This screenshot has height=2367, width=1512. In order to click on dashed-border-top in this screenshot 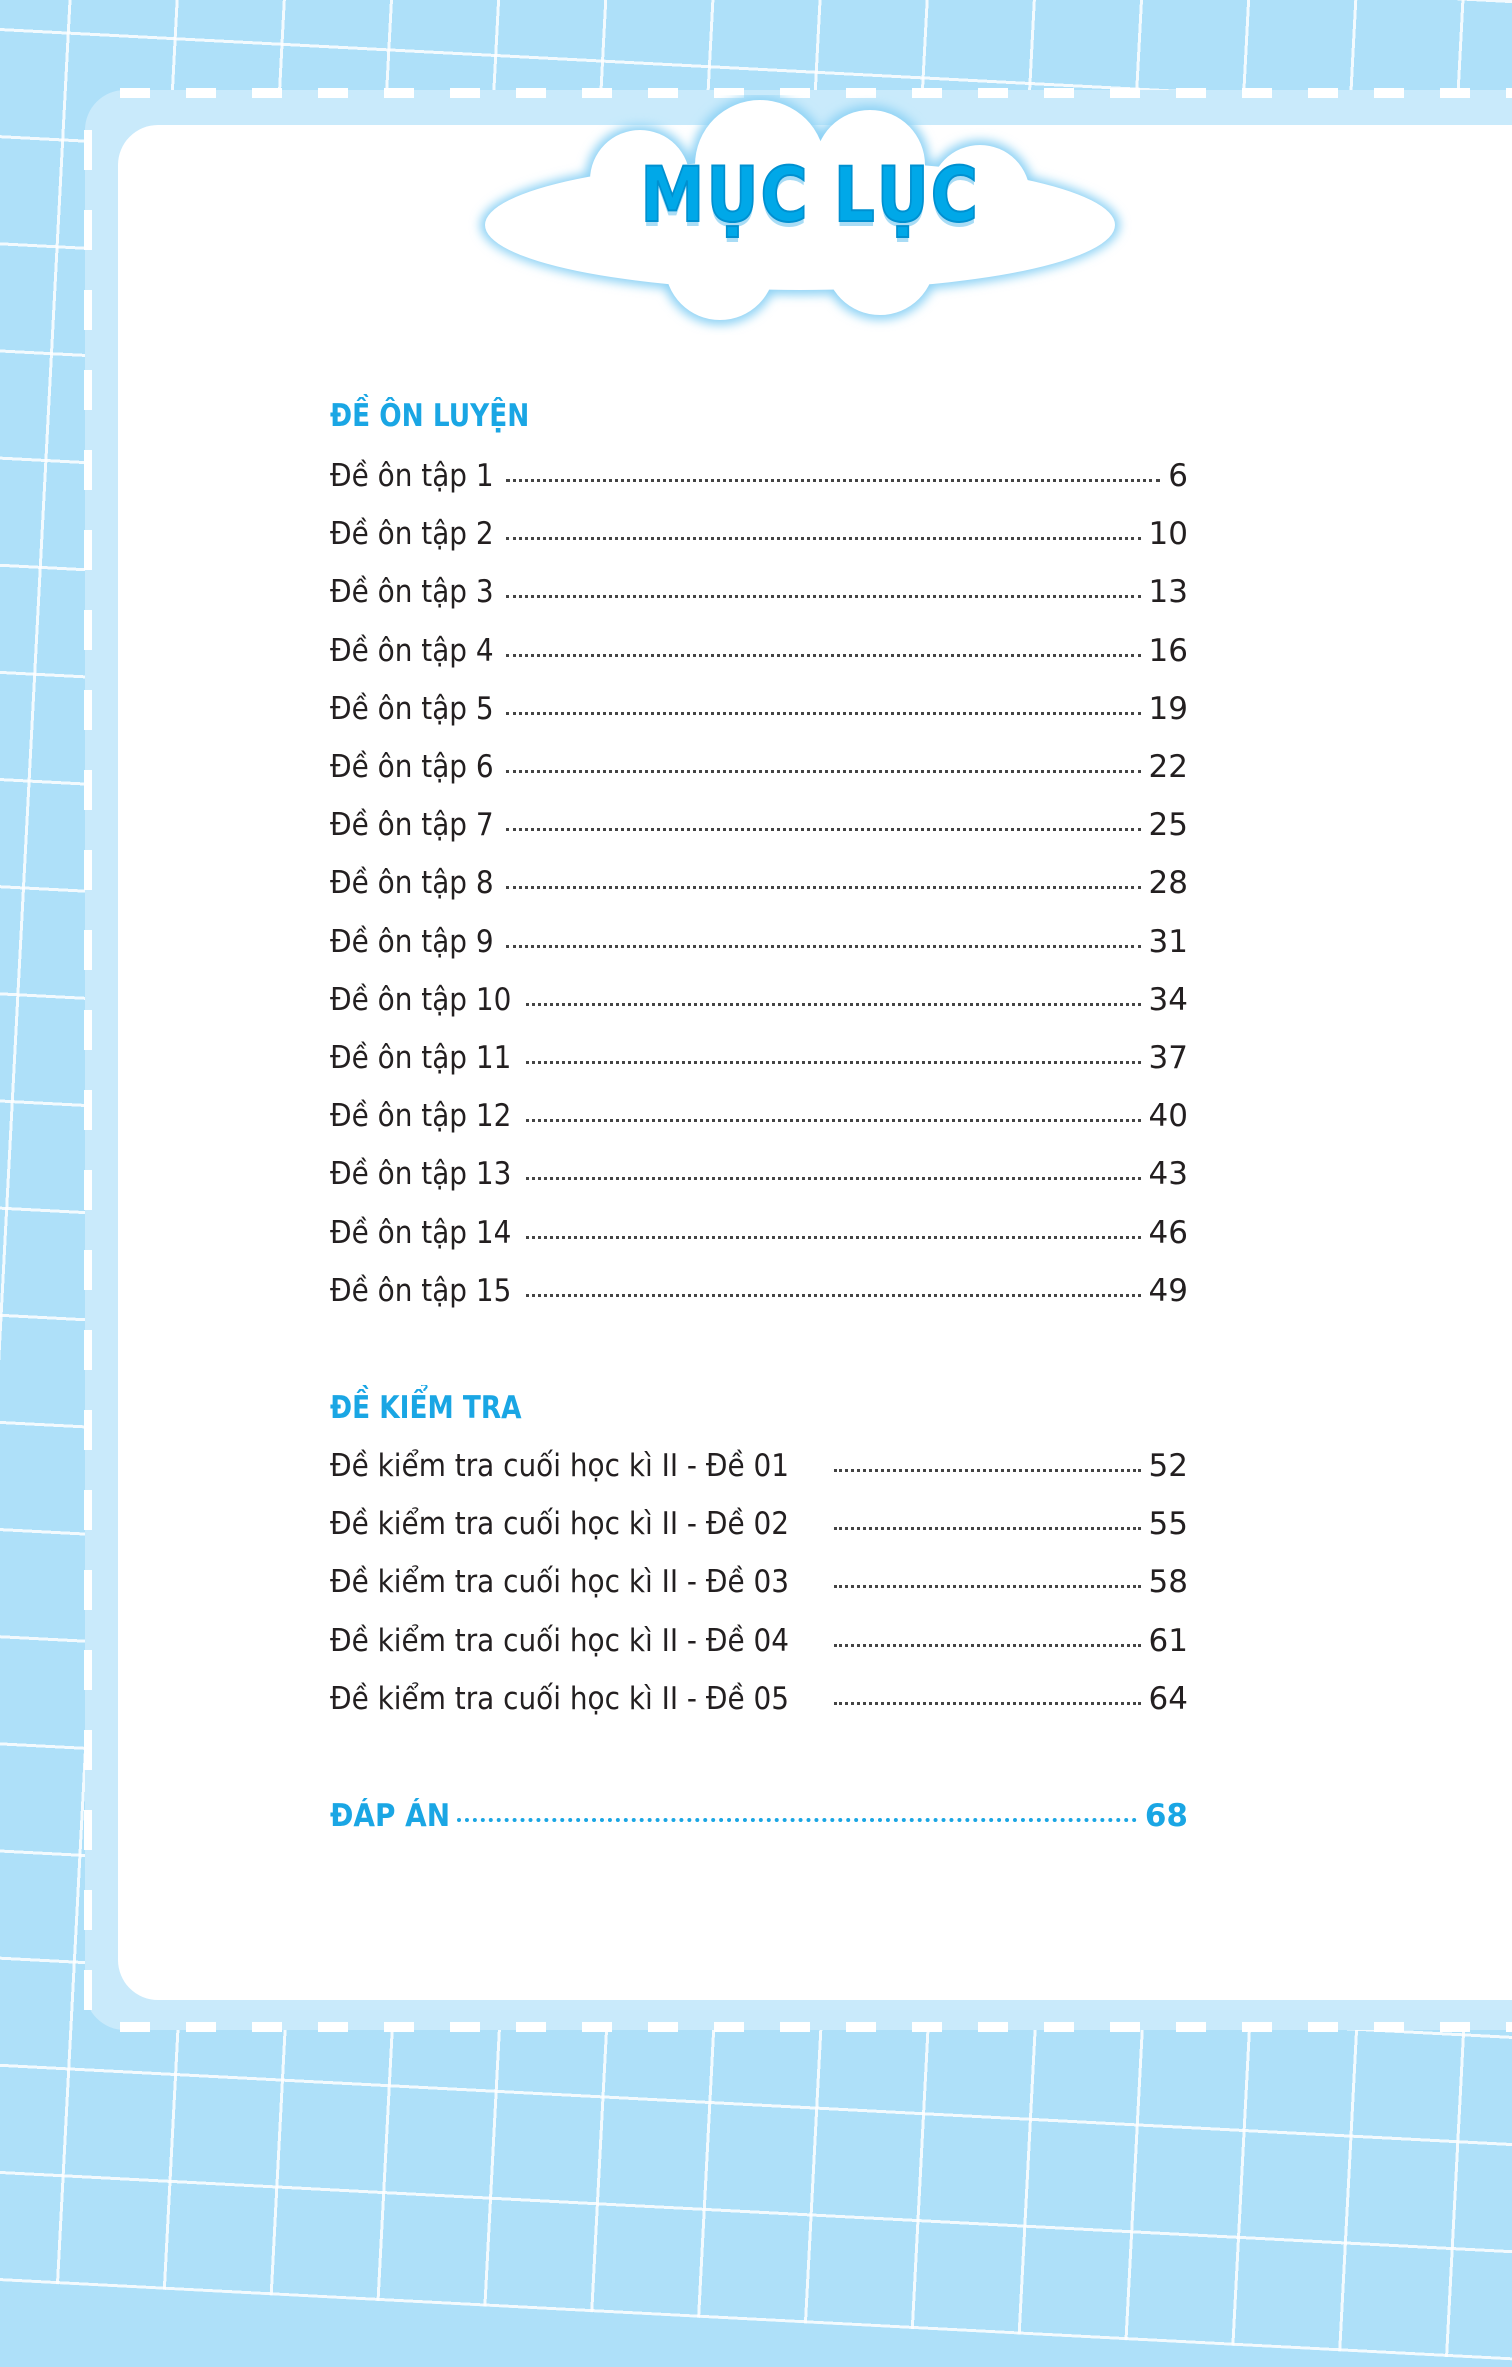, I will do `click(816, 93)`.